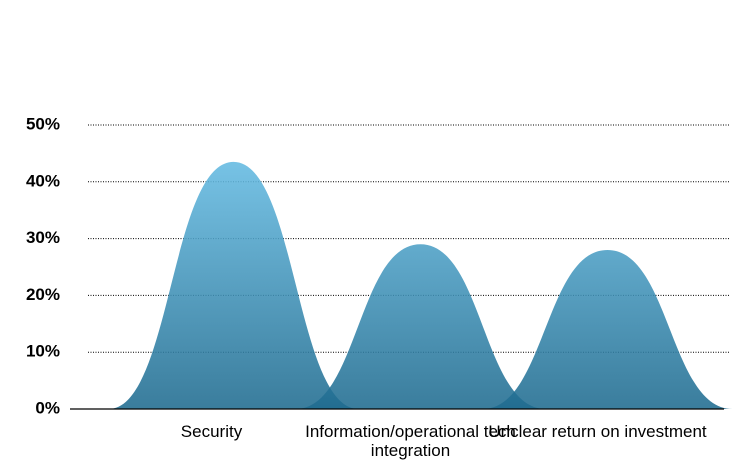 The width and height of the screenshot is (755, 472). What do you see at coordinates (211, 431) in the screenshot?
I see `x-tick-label: Security` at bounding box center [211, 431].